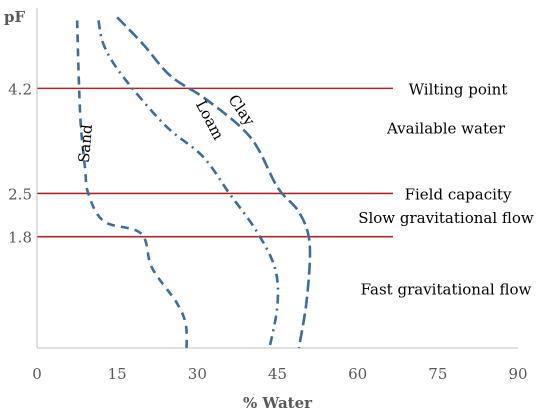  What do you see at coordinates (117, 374) in the screenshot?
I see `x-tick-label: 15` at bounding box center [117, 374].